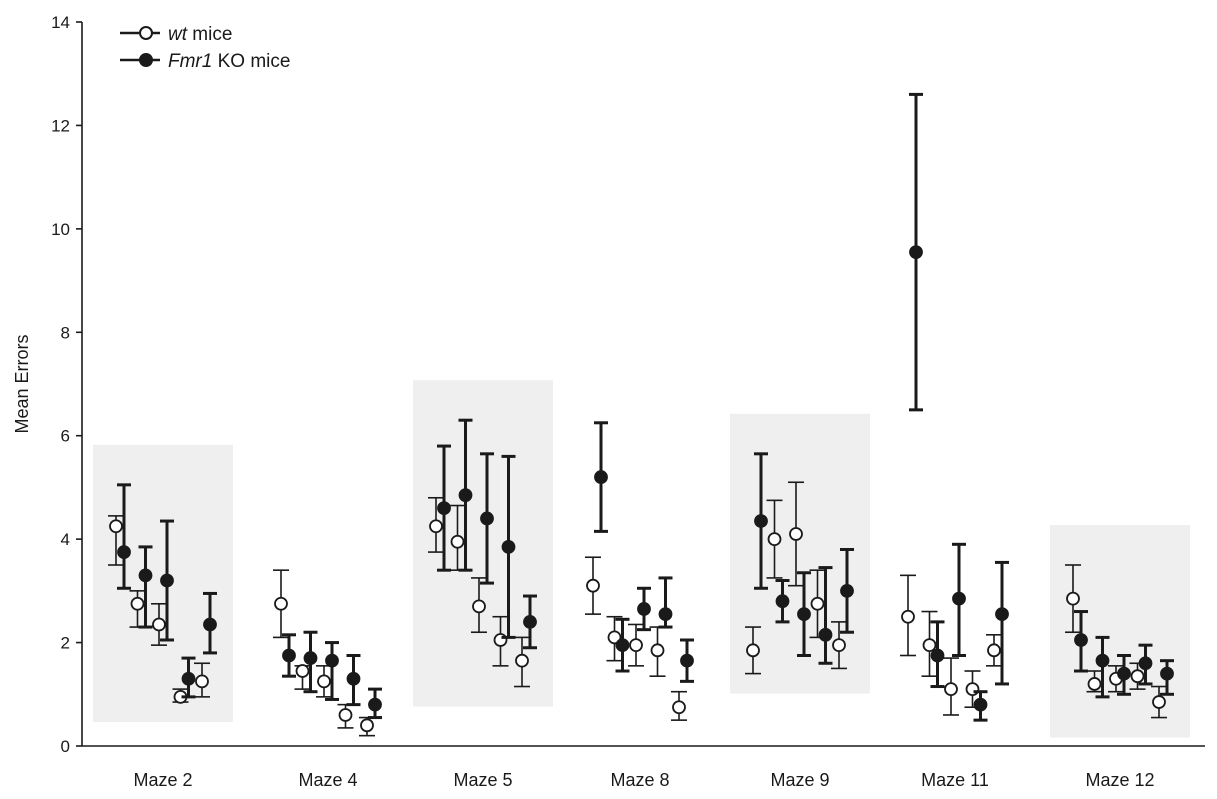 This screenshot has height=799, width=1217. What do you see at coordinates (955, 780) in the screenshot?
I see `x-category-label: Maze 11` at bounding box center [955, 780].